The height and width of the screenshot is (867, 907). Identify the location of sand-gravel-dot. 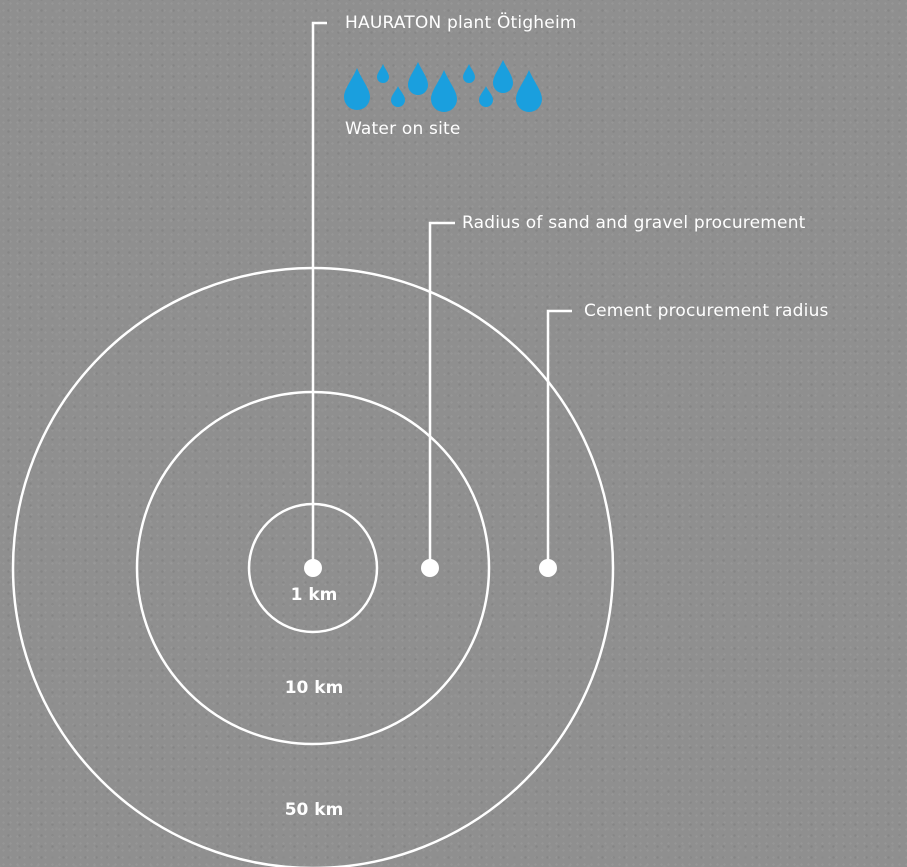
(430, 568).